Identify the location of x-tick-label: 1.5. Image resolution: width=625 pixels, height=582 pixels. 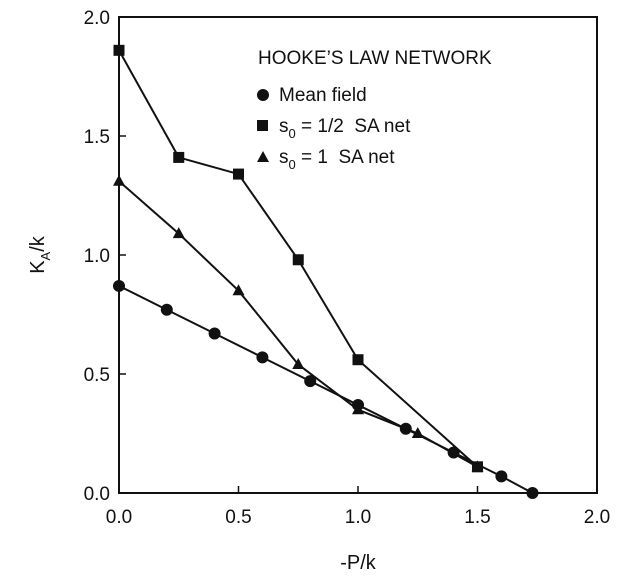
(477, 517).